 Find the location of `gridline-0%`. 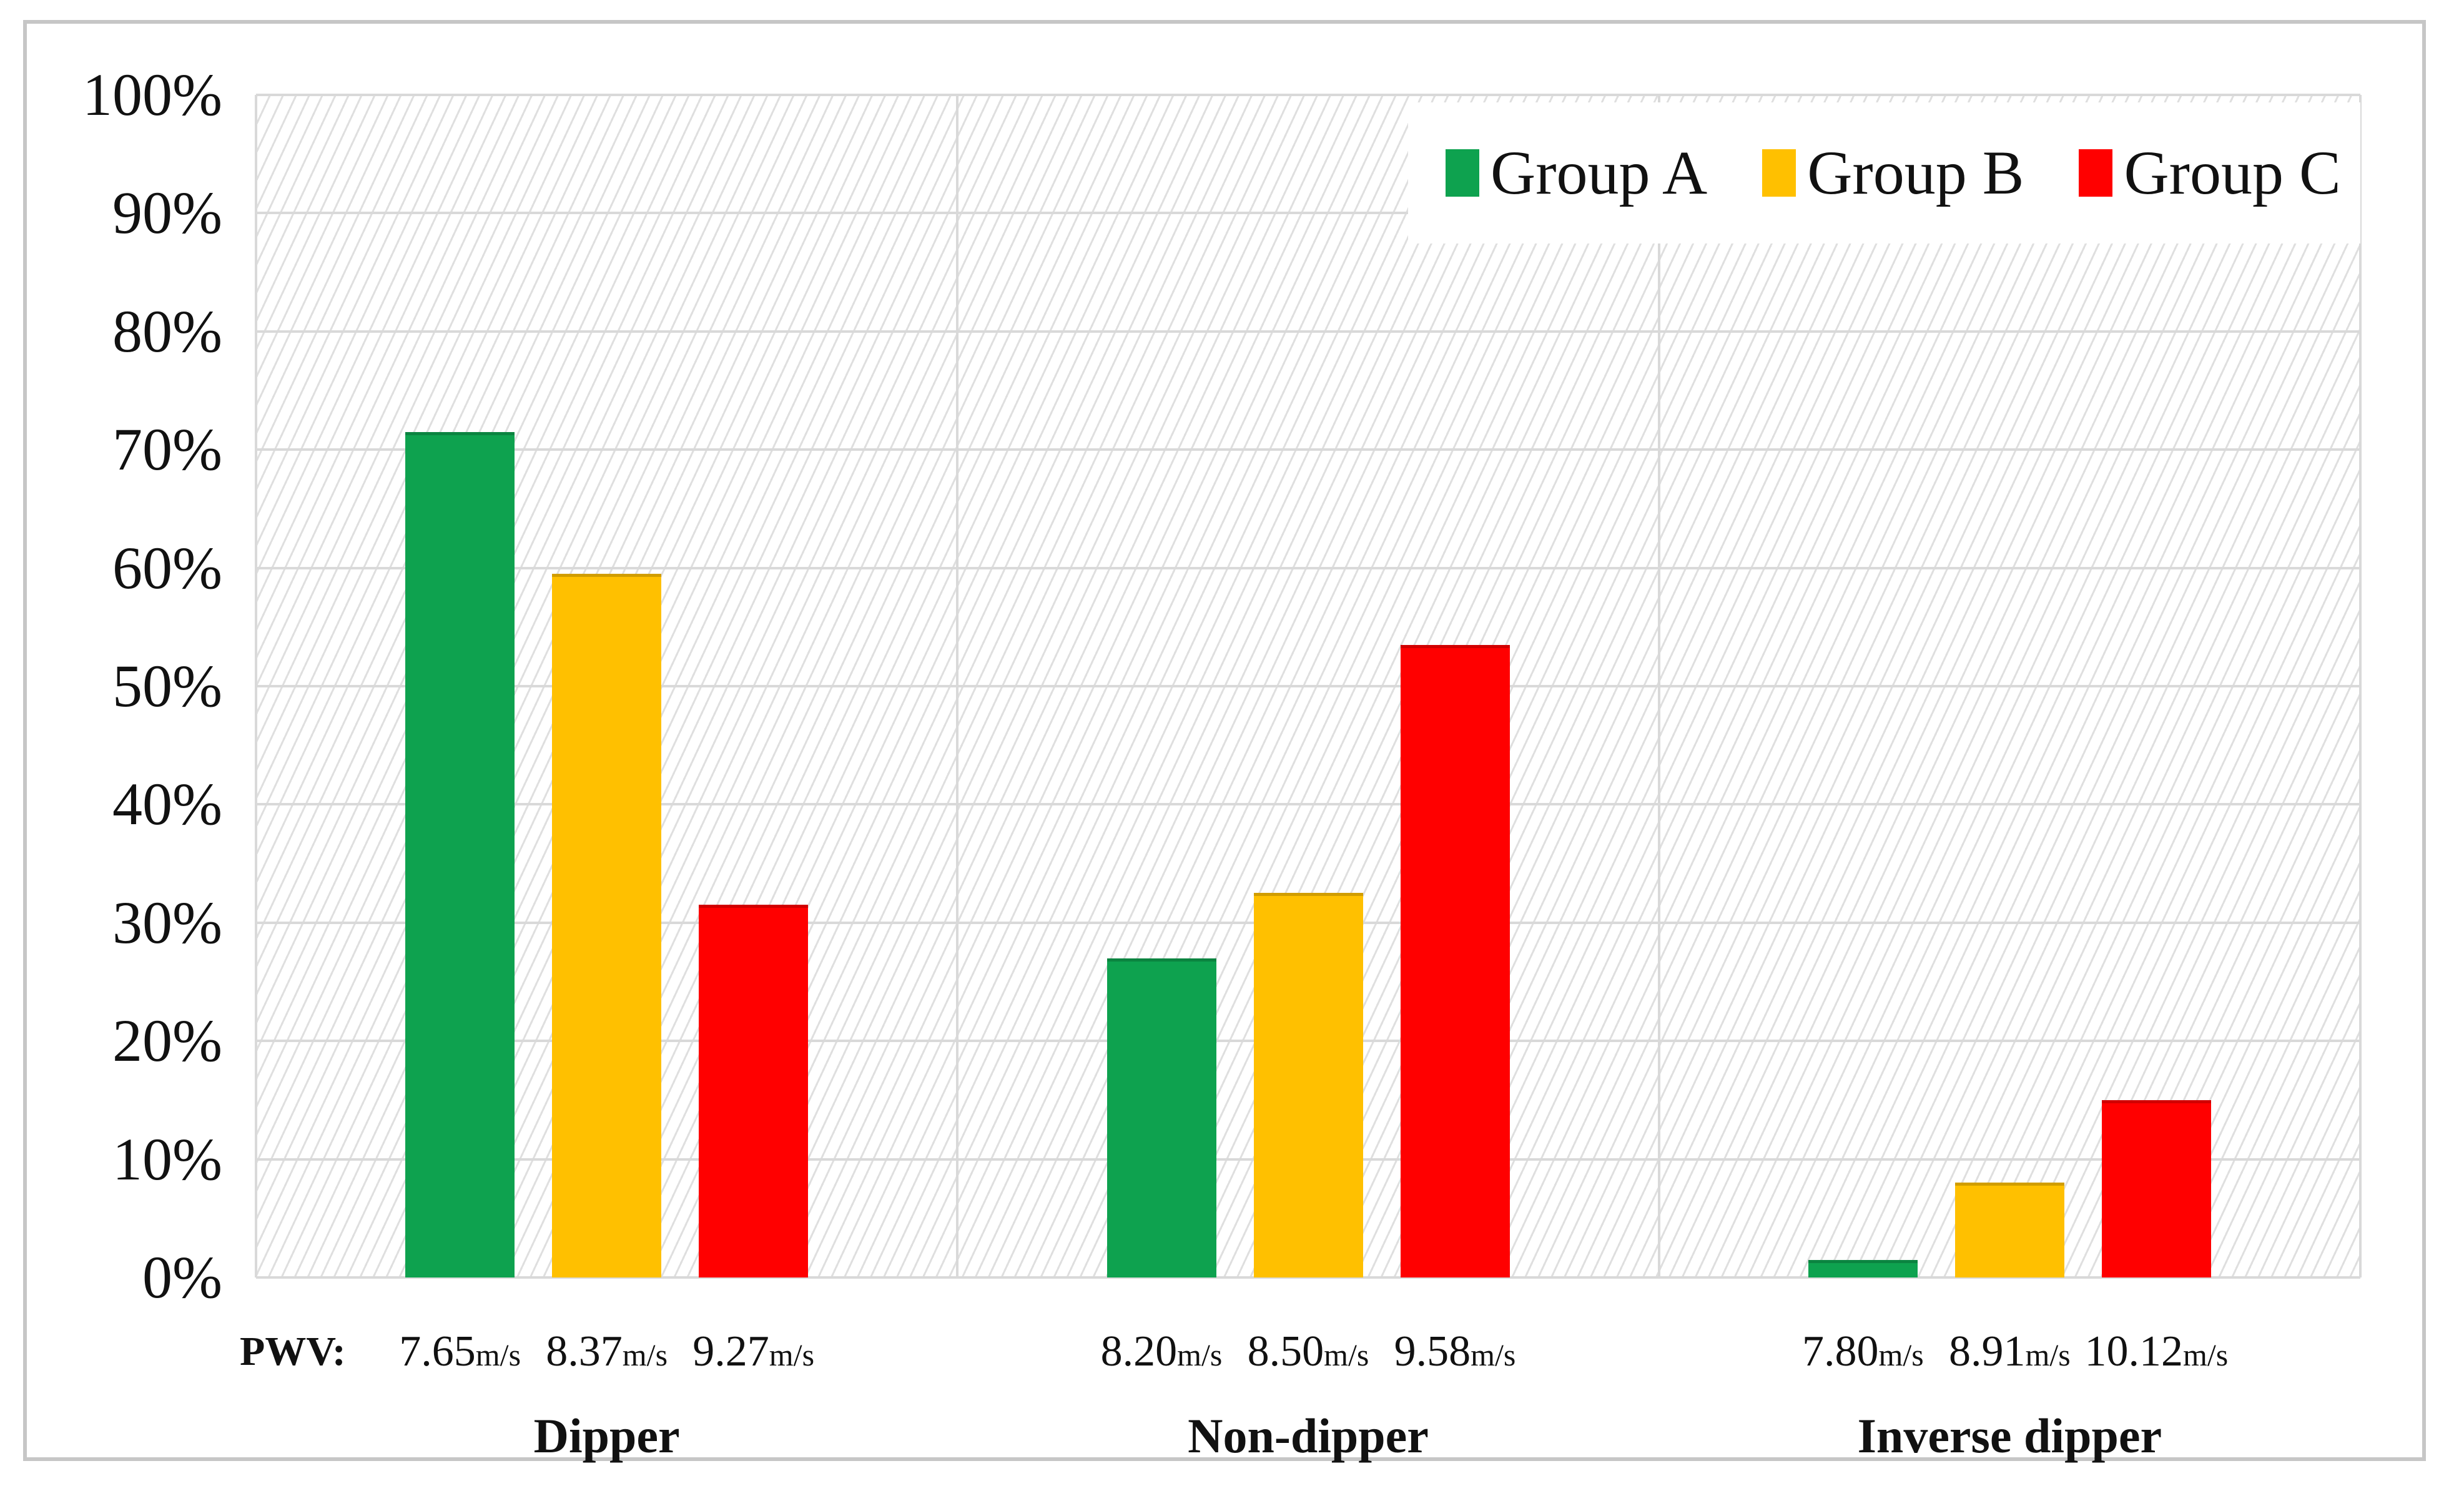

gridline-0% is located at coordinates (1308, 1277).